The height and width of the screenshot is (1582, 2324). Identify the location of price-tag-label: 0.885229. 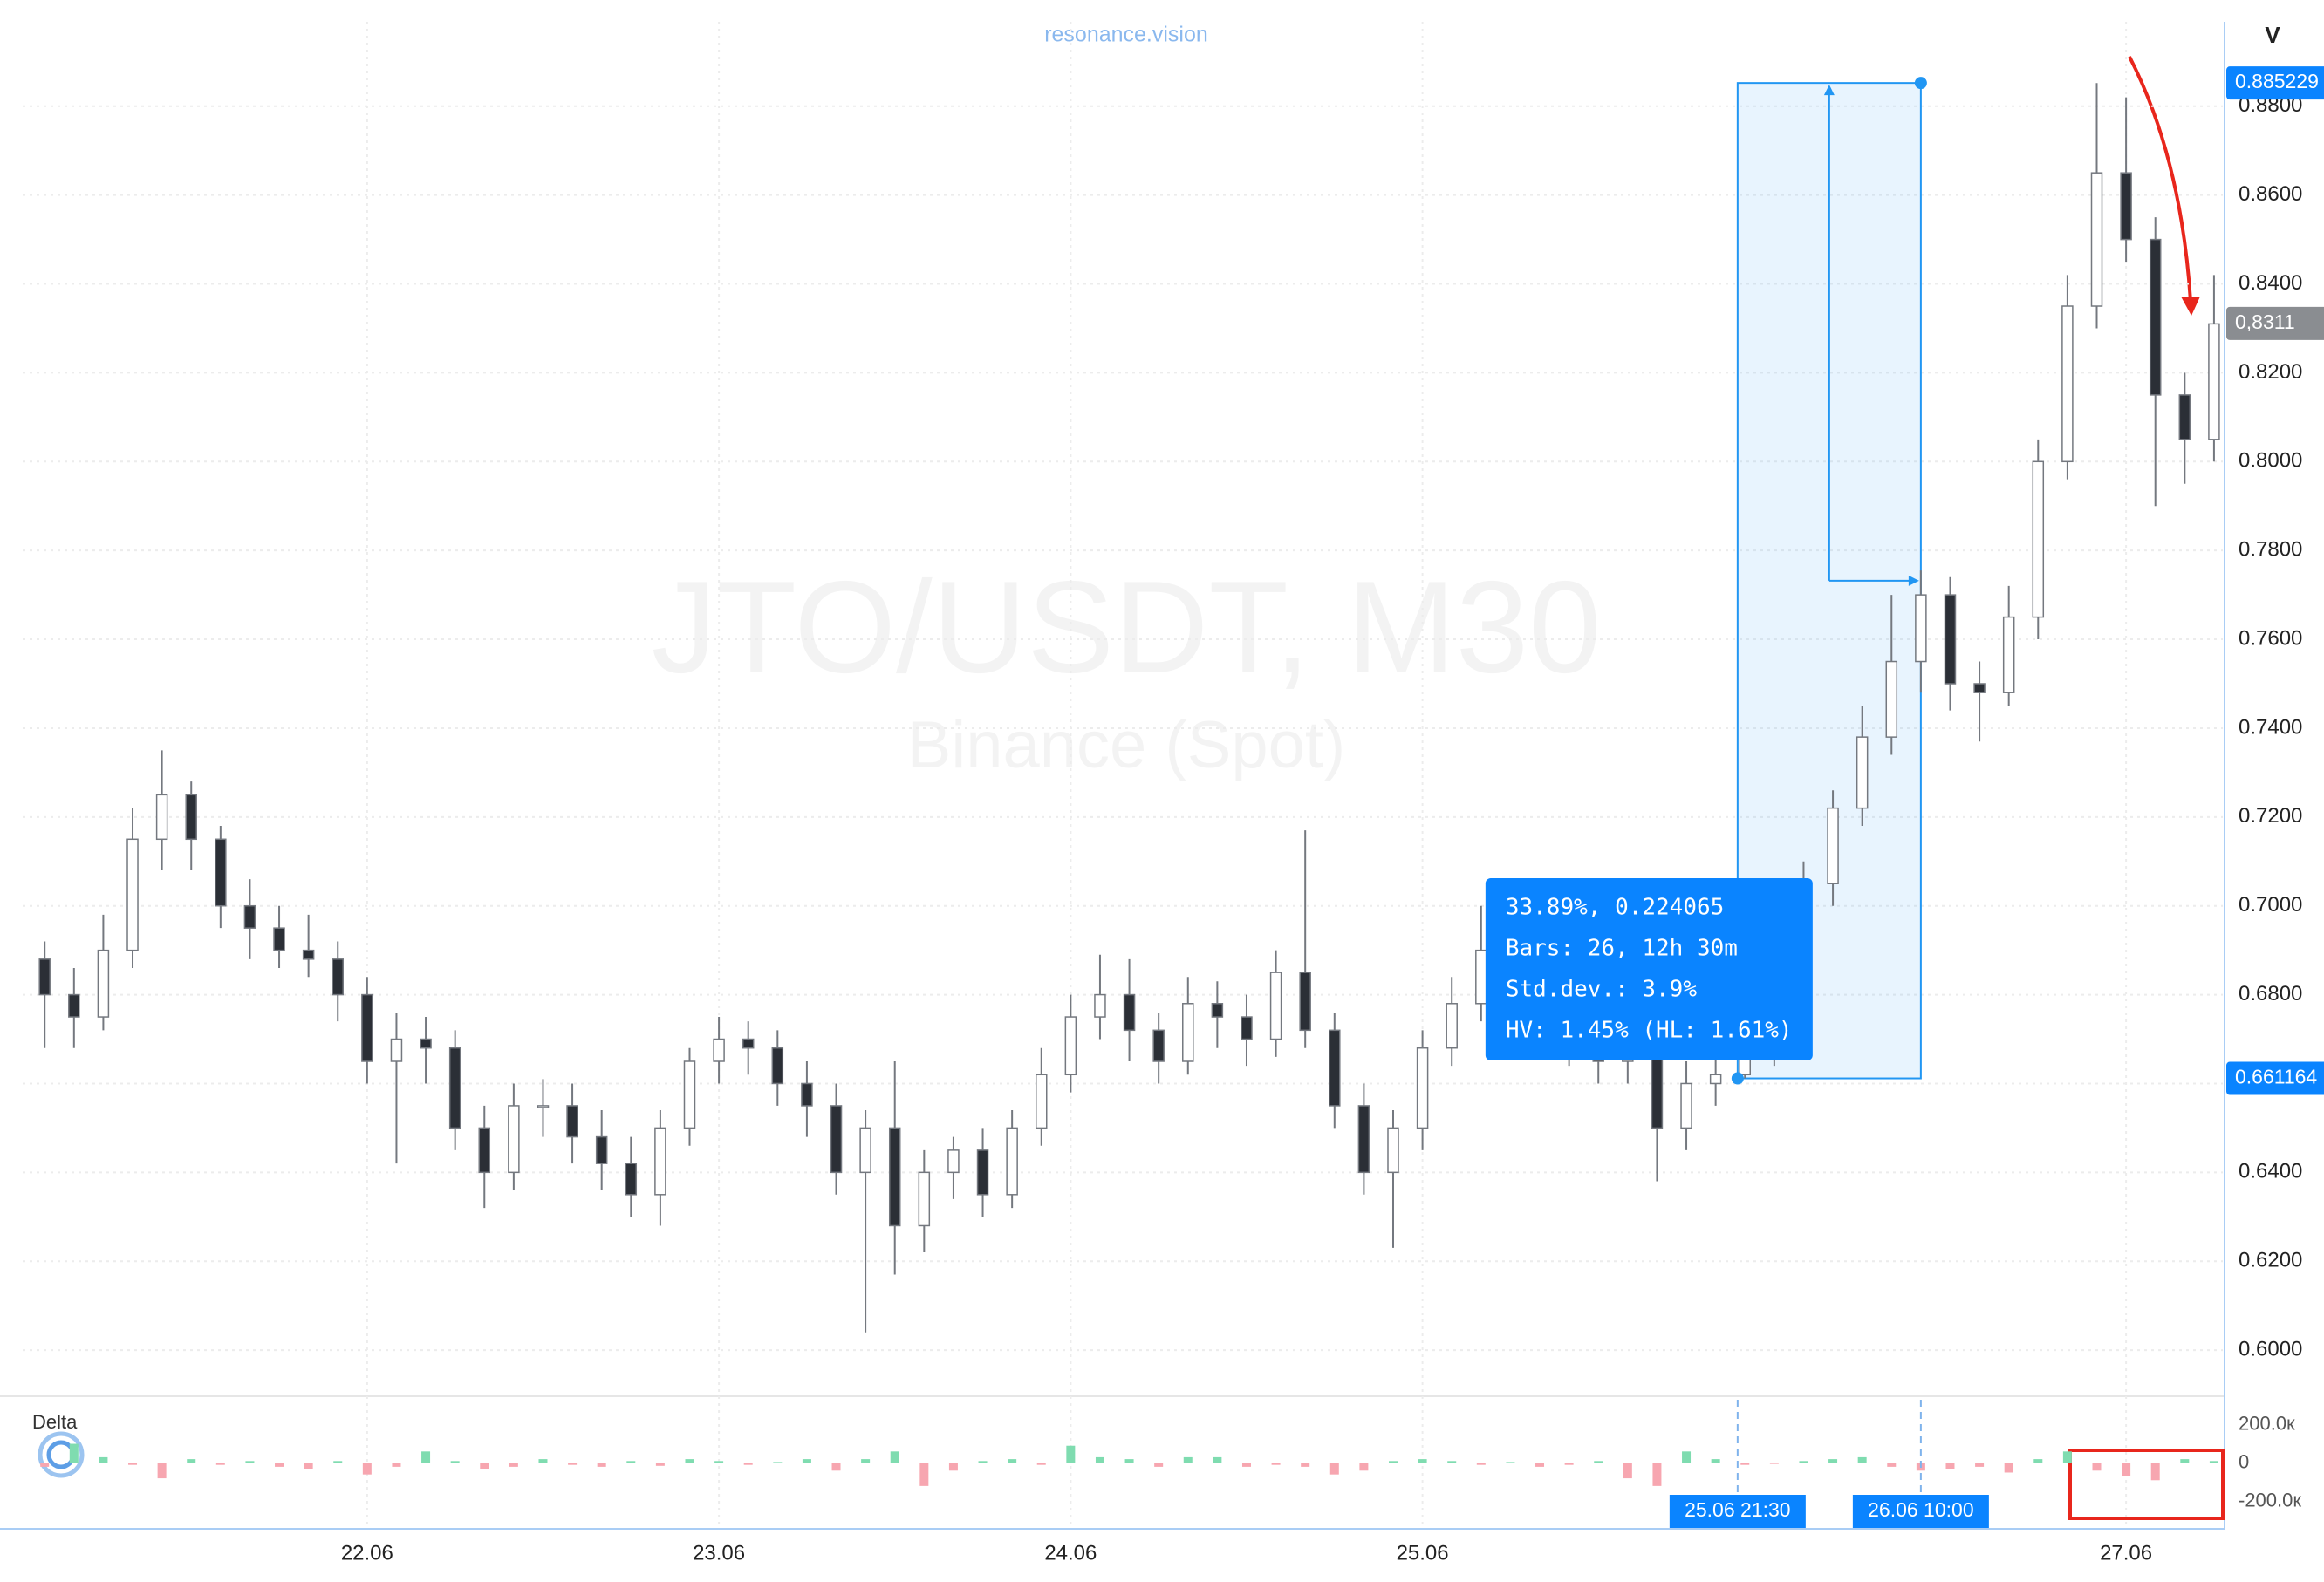
(2277, 81).